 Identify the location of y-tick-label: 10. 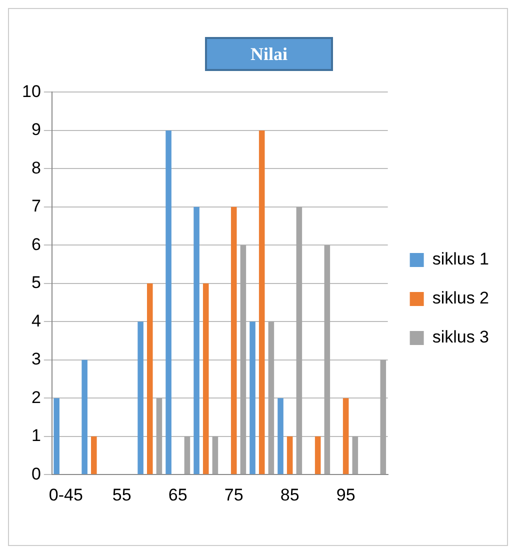
(31, 91).